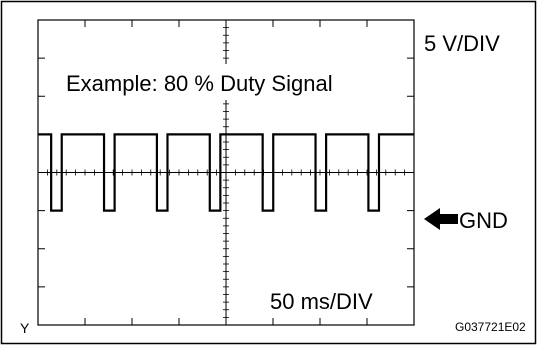 Image resolution: width=537 pixels, height=345 pixels. What do you see at coordinates (441, 219) in the screenshot?
I see `gnd-arrow-icon` at bounding box center [441, 219].